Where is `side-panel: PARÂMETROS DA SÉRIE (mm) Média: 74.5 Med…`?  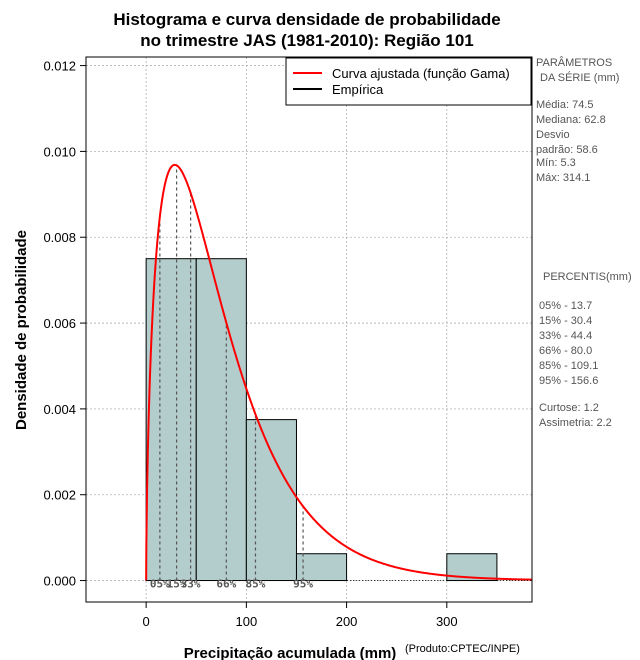
side-panel: PARÂMETROS DA SÉRIE (mm) Média: 74.5 Med… is located at coordinates (584, 242).